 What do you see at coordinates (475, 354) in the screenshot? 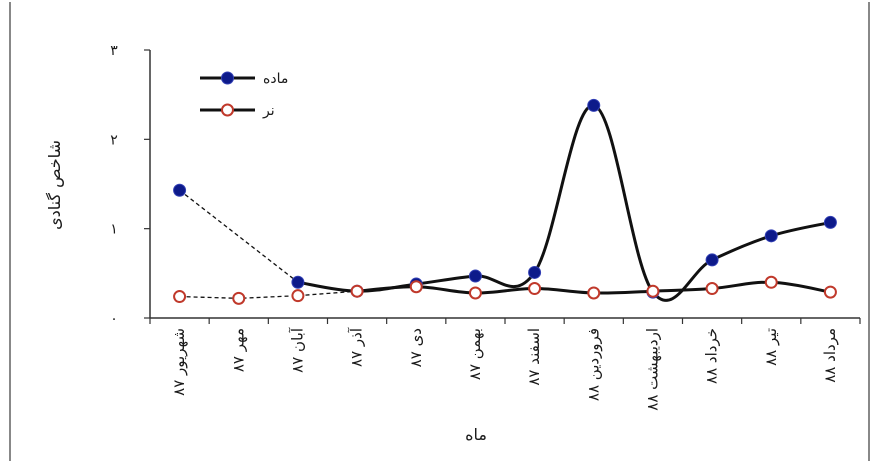
I see `x-category-label: بهمن ۸۷` at bounding box center [475, 354].